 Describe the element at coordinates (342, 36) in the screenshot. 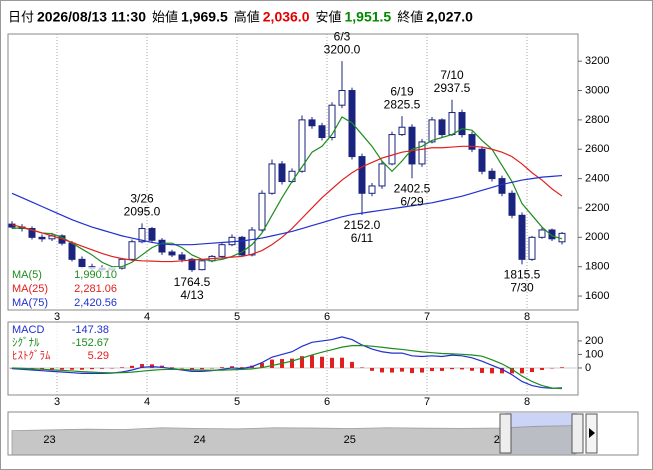

I see `annotation-date: 6/3` at that location.